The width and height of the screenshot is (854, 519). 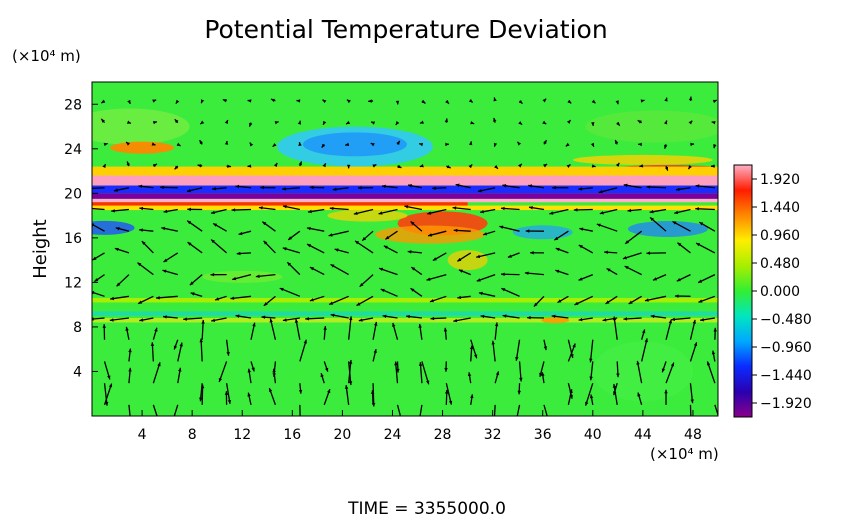 I want to click on colorbar-tick-label: −1.440, so click(x=786, y=376).